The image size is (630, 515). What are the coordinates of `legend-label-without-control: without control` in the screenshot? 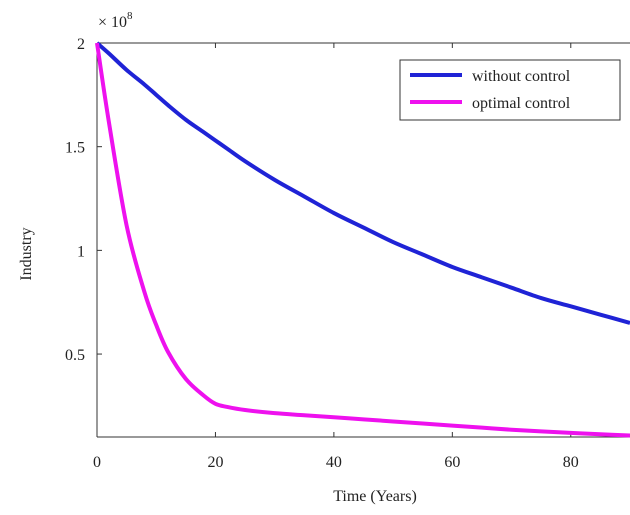 It's located at (521, 76).